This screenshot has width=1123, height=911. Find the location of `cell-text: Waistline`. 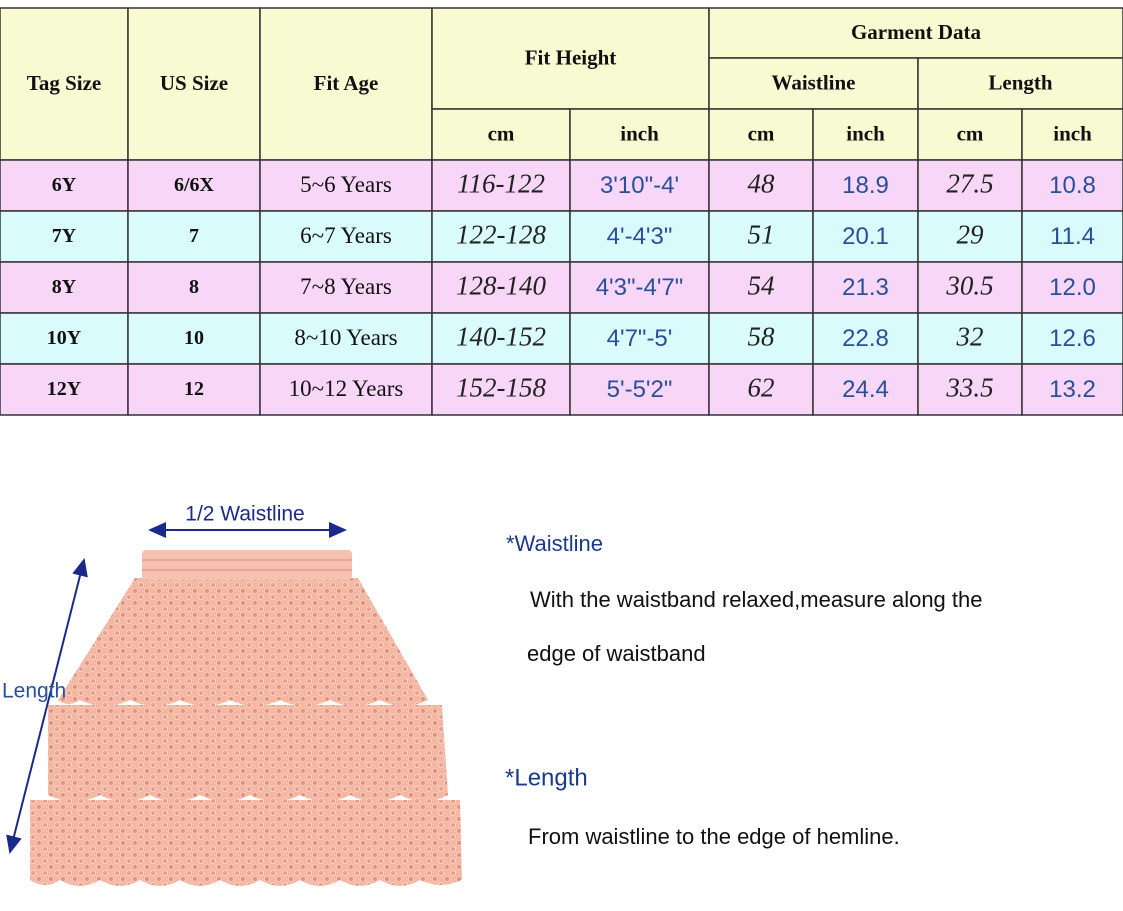

cell-text: Waistline is located at coordinates (813, 82).